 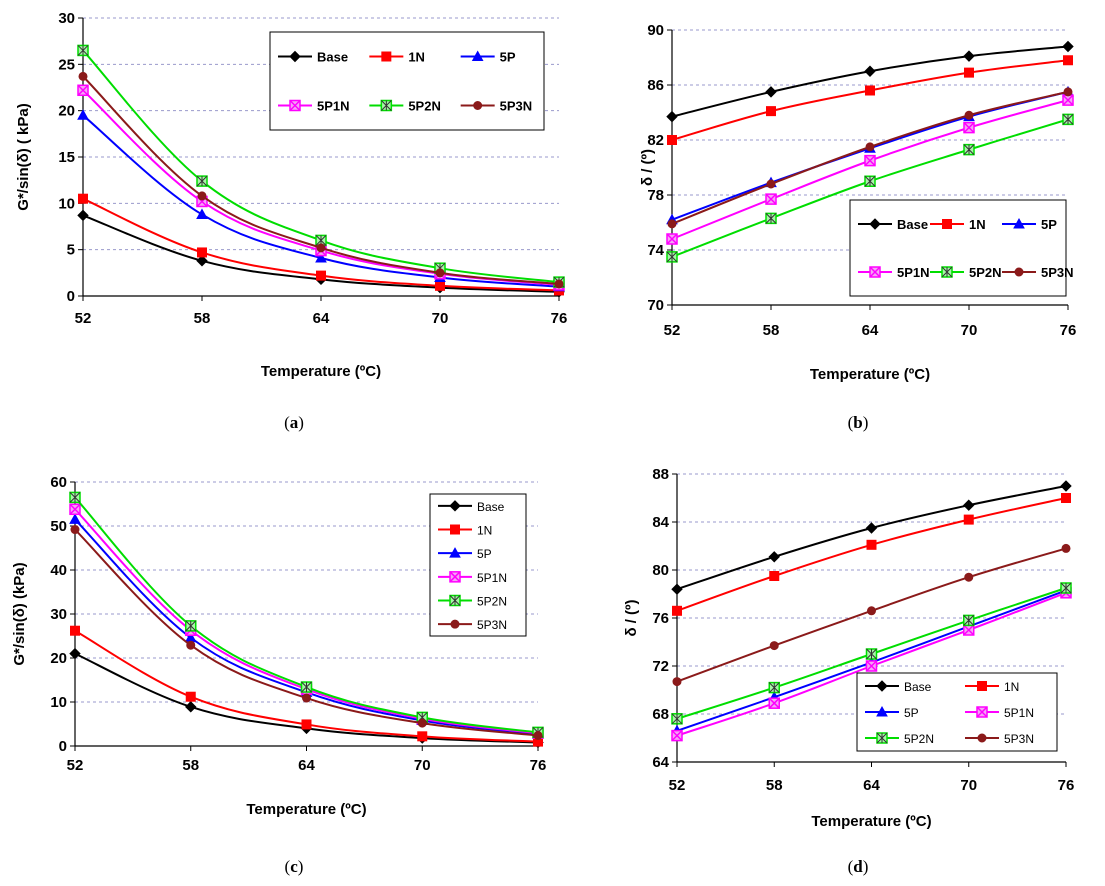 What do you see at coordinates (647, 167) in the screenshot?
I see `ylabel-b: δ / (º)` at bounding box center [647, 167].